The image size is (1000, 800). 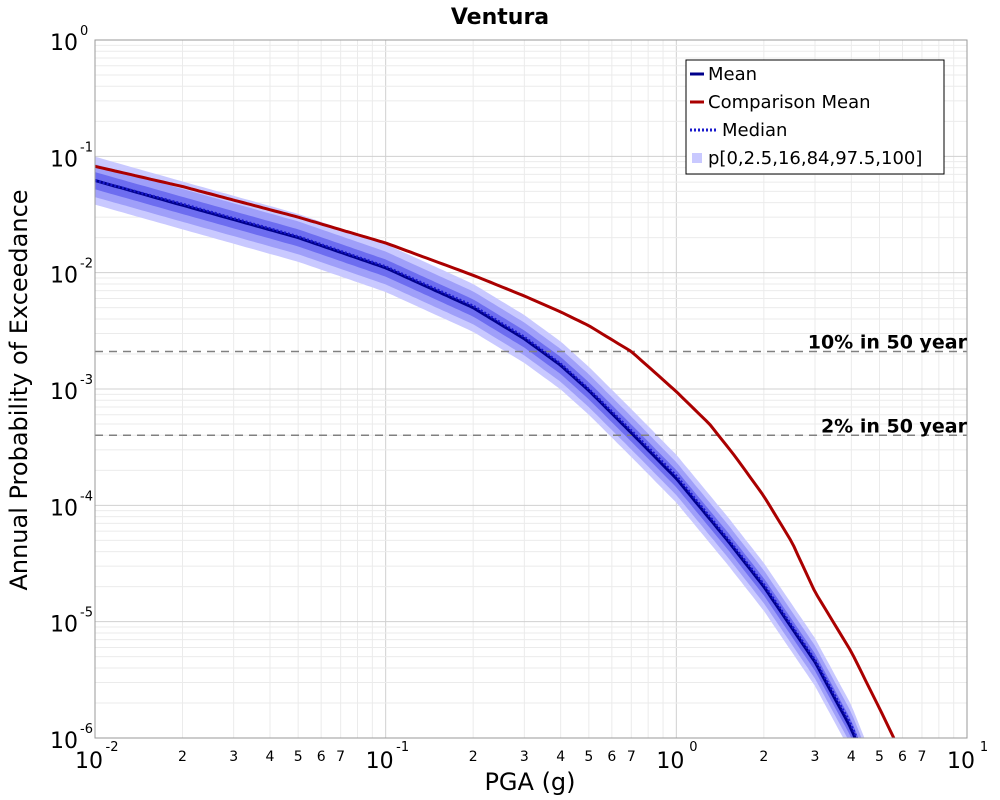 What do you see at coordinates (84, 31) in the screenshot?
I see `y-tick-exponent: 0` at bounding box center [84, 31].